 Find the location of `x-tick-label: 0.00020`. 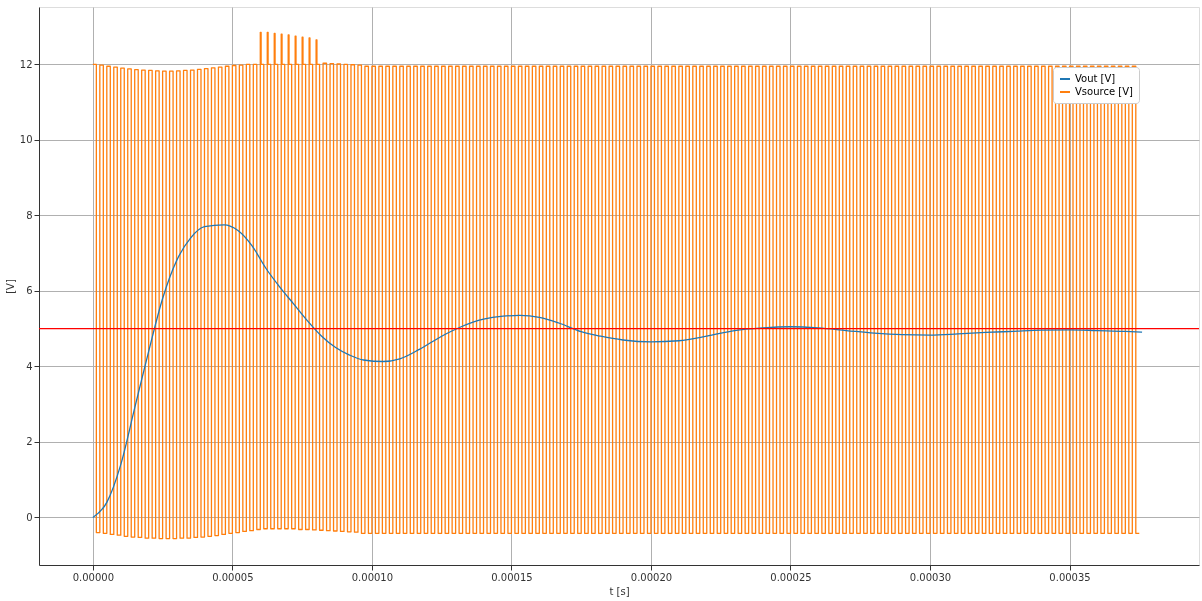

x-tick-label: 0.00020 is located at coordinates (651, 577).